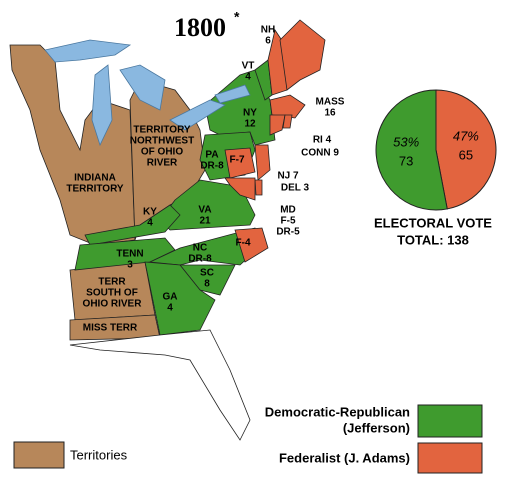  What do you see at coordinates (200, 27) in the screenshot?
I see `title: 1800` at bounding box center [200, 27].